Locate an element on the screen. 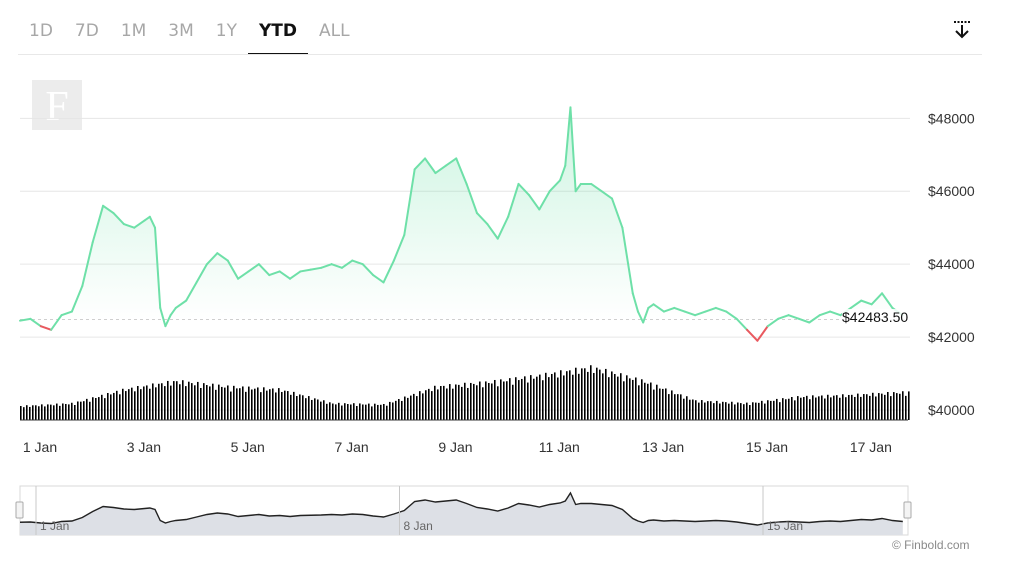 Image resolution: width=1018 pixels, height=565 pixels. tab-3m: 3M is located at coordinates (181, 31).